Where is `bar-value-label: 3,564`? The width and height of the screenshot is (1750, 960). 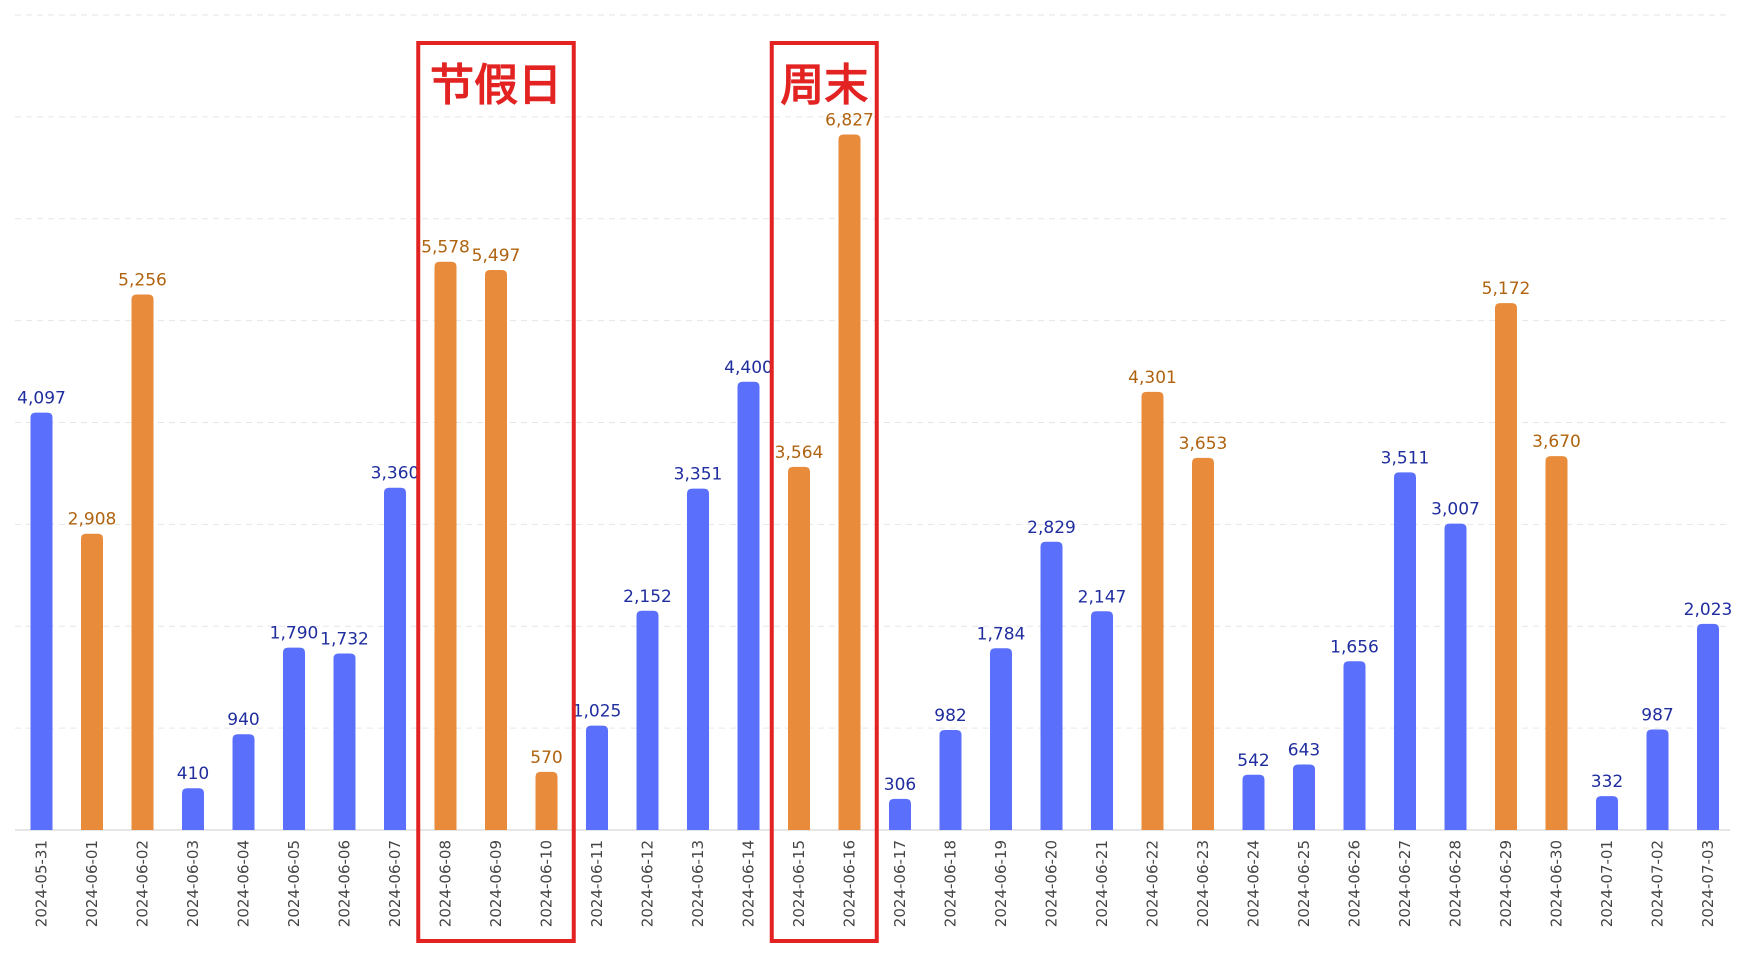 bar-value-label: 3,564 is located at coordinates (799, 453).